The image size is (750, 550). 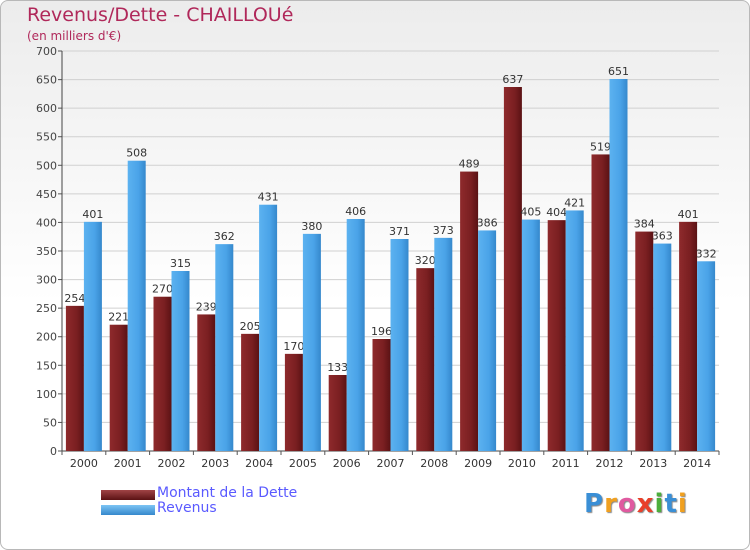 I want to click on chart-subtitle: (en milliers d'€), so click(x=74, y=36).